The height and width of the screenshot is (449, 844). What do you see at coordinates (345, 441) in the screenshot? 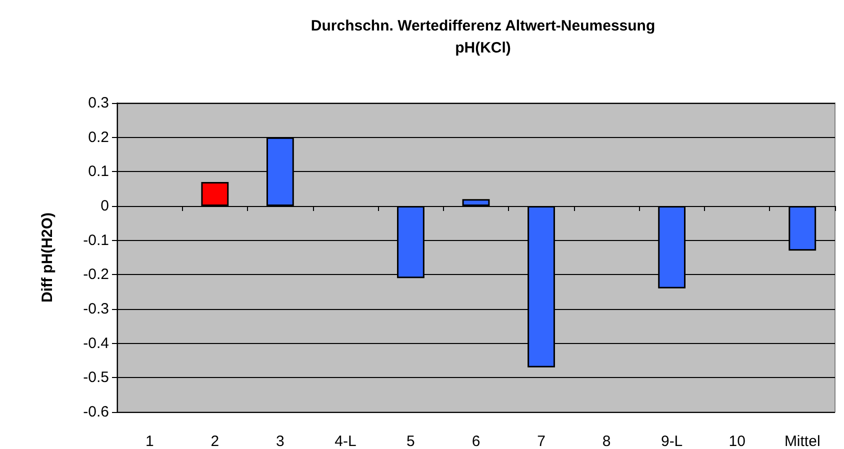
I see `x-tick-label: 4-L` at bounding box center [345, 441].